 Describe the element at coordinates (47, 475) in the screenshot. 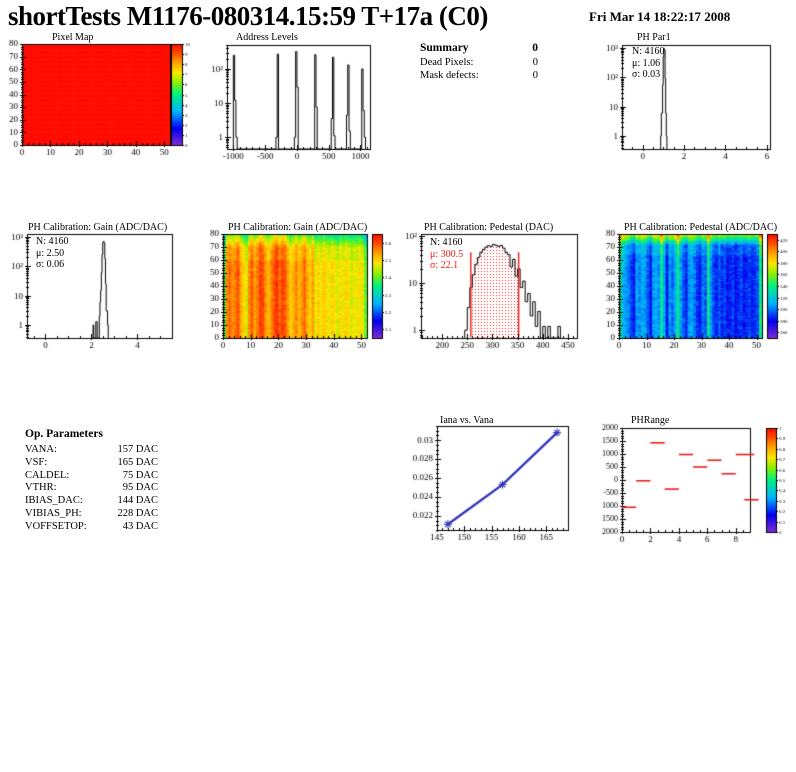

I see `op-row-label: CALDEL:` at that location.